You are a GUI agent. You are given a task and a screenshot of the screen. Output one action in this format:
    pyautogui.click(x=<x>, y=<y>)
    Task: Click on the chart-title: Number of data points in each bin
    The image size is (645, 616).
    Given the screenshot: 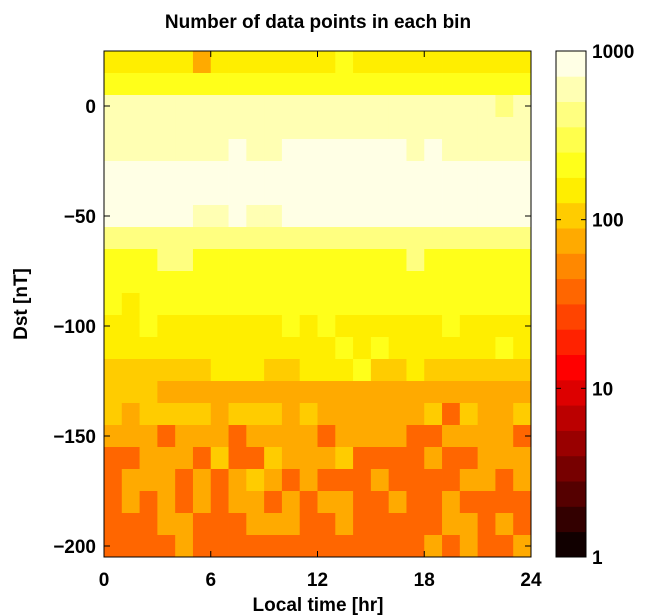 What is the action you would take?
    pyautogui.click(x=318, y=22)
    